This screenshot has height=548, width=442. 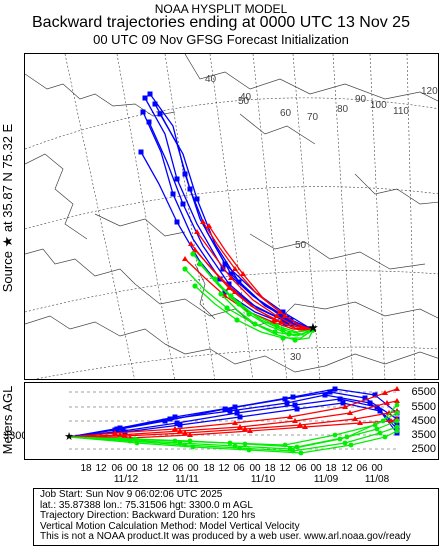 What do you see at coordinates (286, 113) in the screenshot?
I see `longitude-label: 60` at bounding box center [286, 113].